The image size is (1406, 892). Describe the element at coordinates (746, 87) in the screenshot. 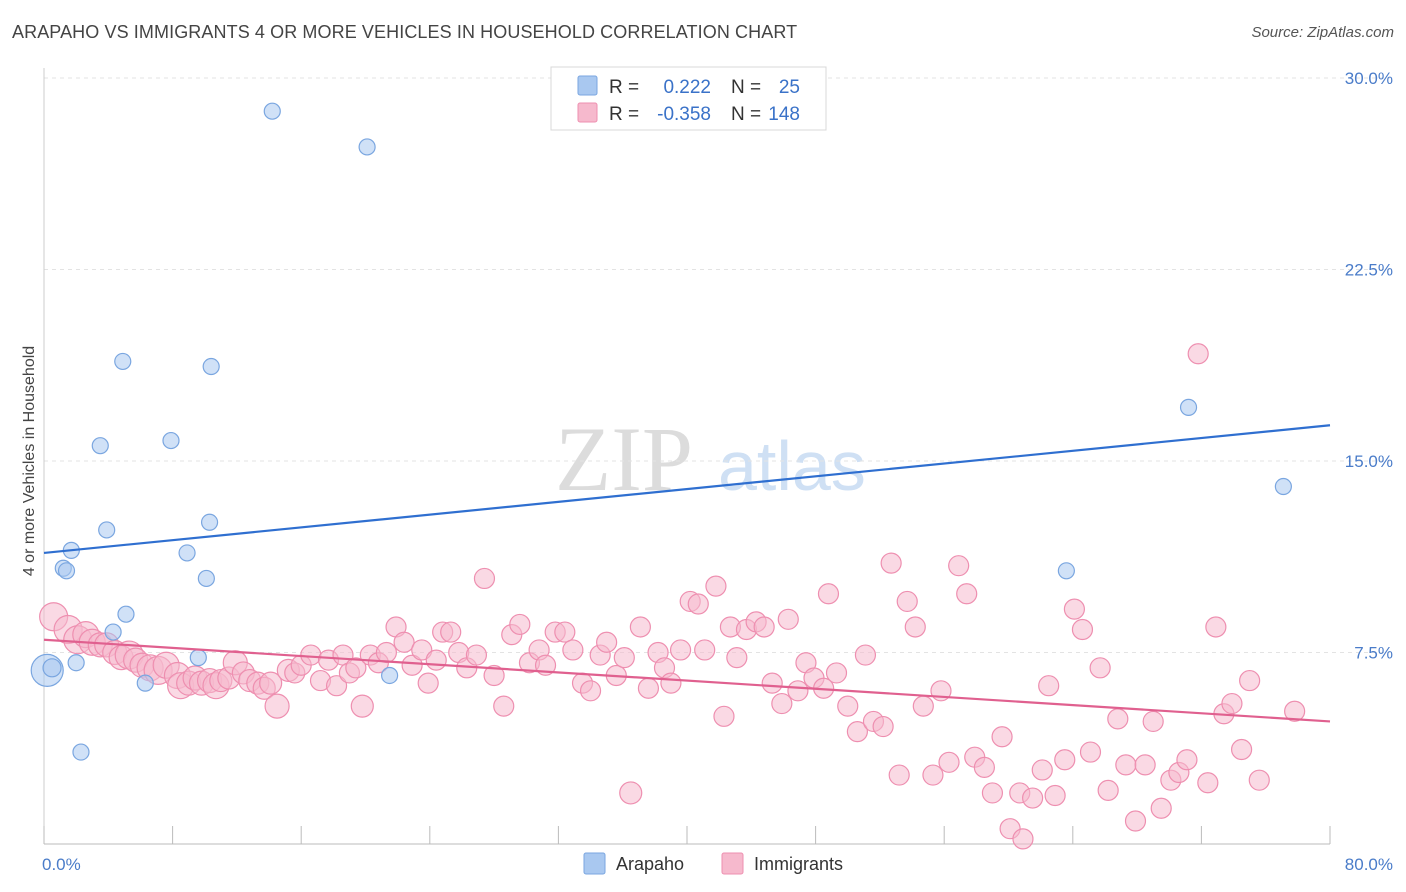

I see `legend-n-label-arapaho: N =` at that location.